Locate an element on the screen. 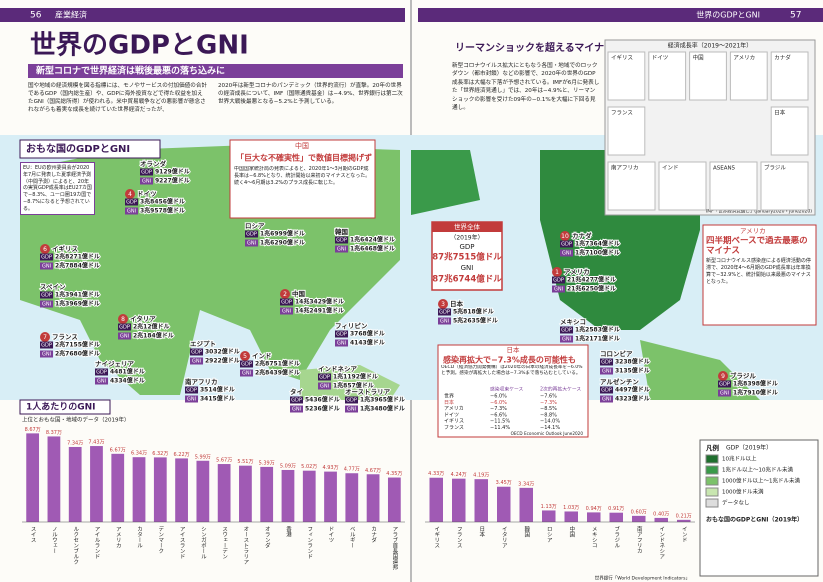 The image size is (823, 582). country-name: 南アフリカ is located at coordinates (201, 381).